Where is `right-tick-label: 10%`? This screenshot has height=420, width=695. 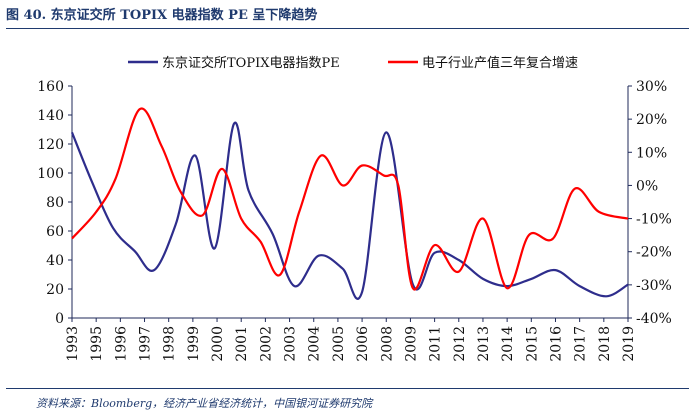 right-tick-label: 10% is located at coordinates (651, 153).